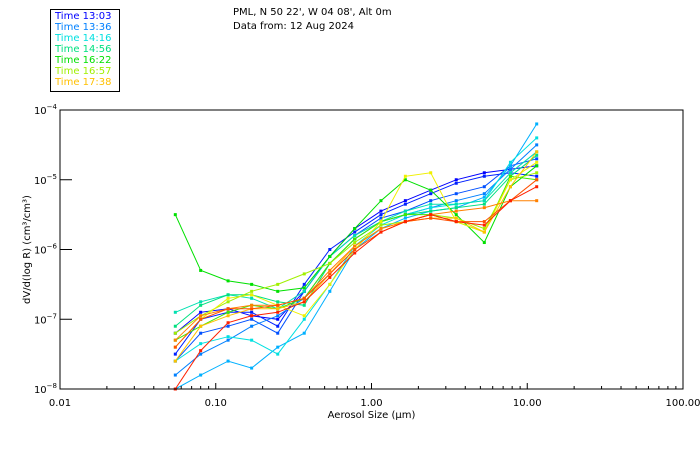 The width and height of the screenshot is (700, 450). What do you see at coordinates (83, 82) in the screenshot?
I see `legend-entry: Time 17:38` at bounding box center [83, 82].